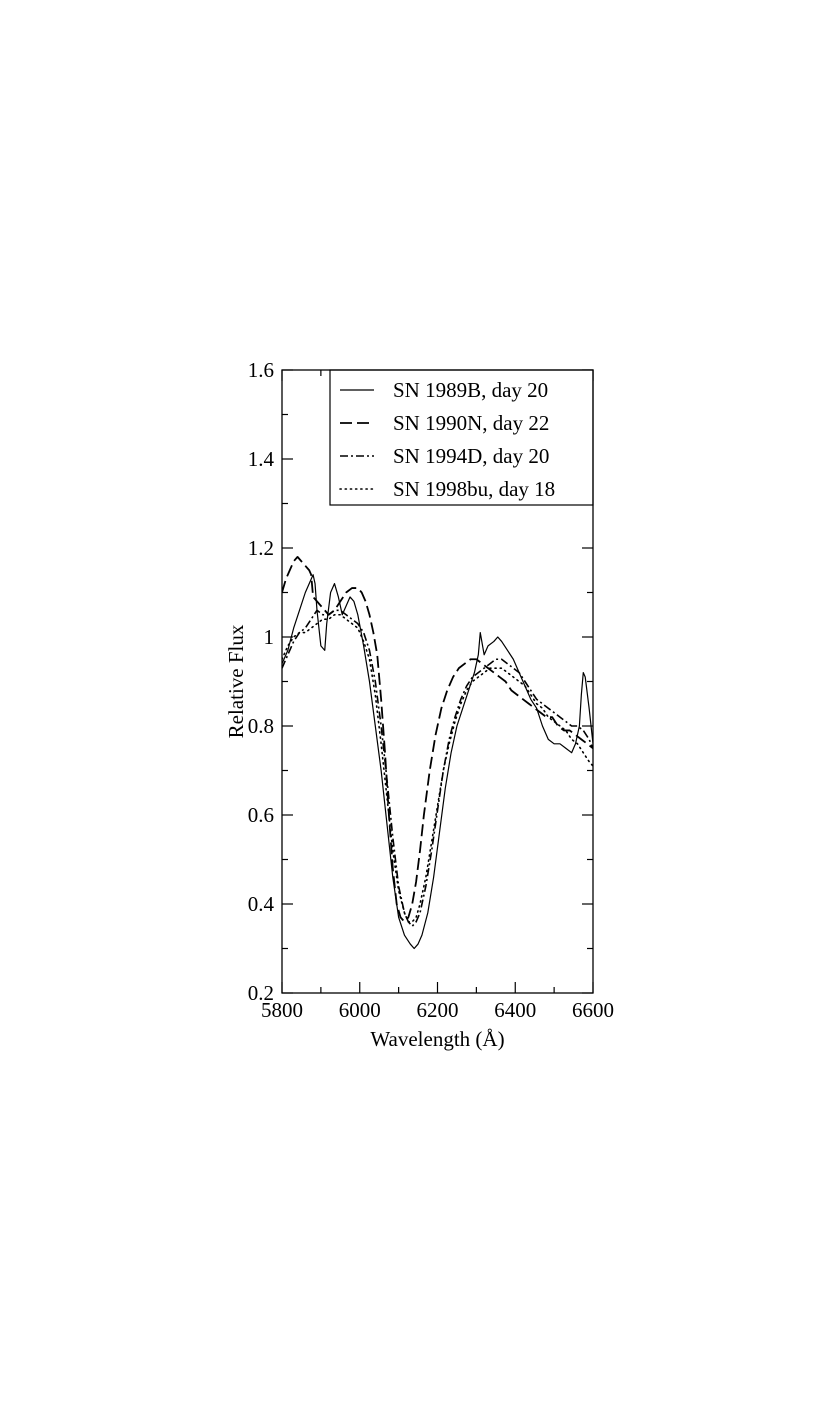 The image size is (830, 1423). What do you see at coordinates (515, 1010) in the screenshot?
I see `x-tick-label: 6400` at bounding box center [515, 1010].